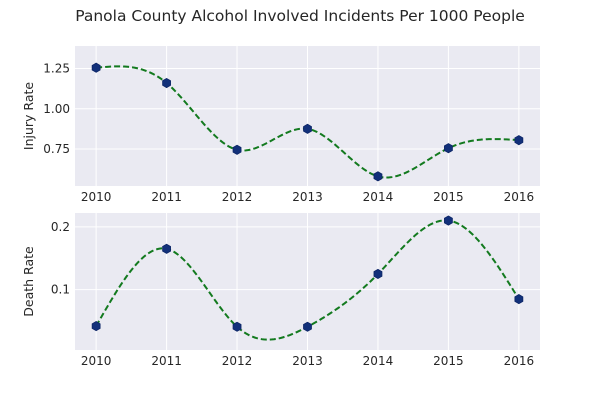 This screenshot has width=600, height=400. What do you see at coordinates (60, 290) in the screenshot?
I see `y-tick-label: 0.1` at bounding box center [60, 290].